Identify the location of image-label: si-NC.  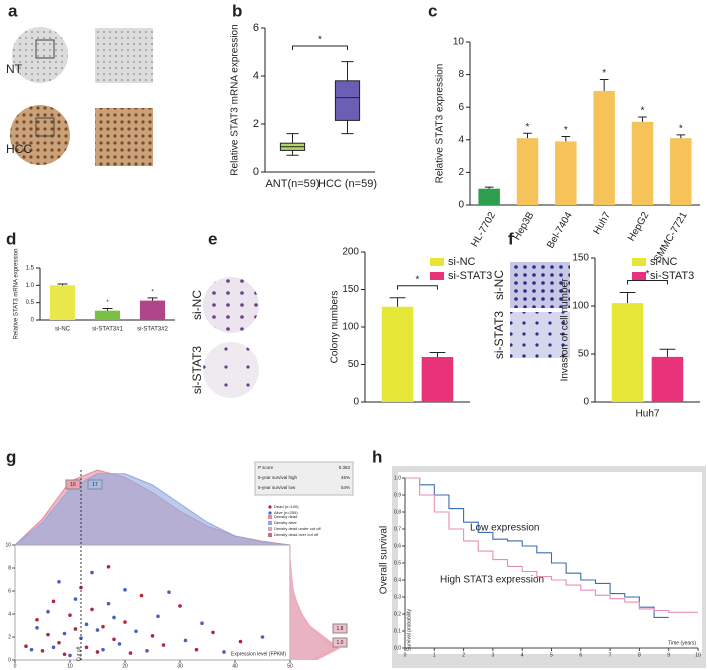
(499, 285).